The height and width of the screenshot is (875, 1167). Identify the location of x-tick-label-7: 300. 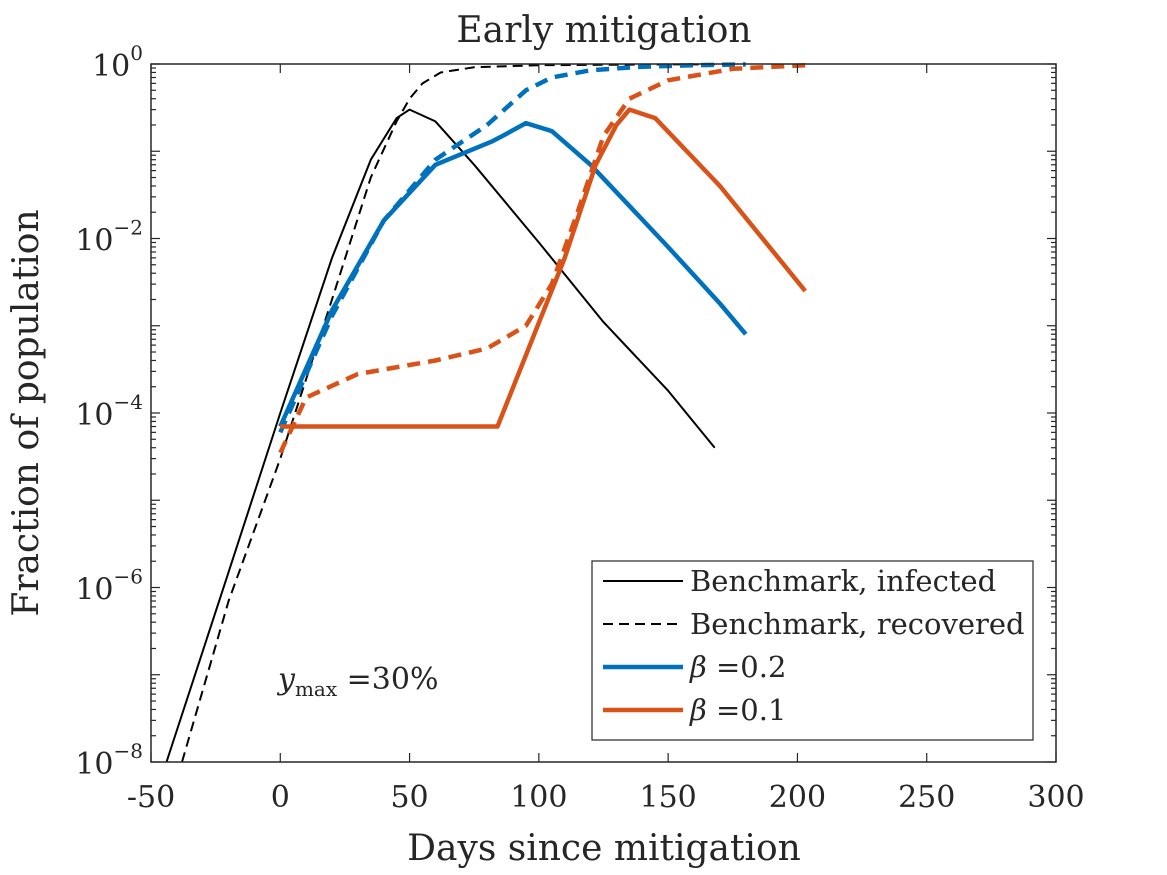
(1055, 797).